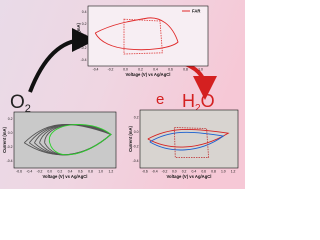 This screenshot has height=240, width=320. What do you see at coordinates (198, 102) in the screenshot?
I see `product: H2O` at bounding box center [198, 102].